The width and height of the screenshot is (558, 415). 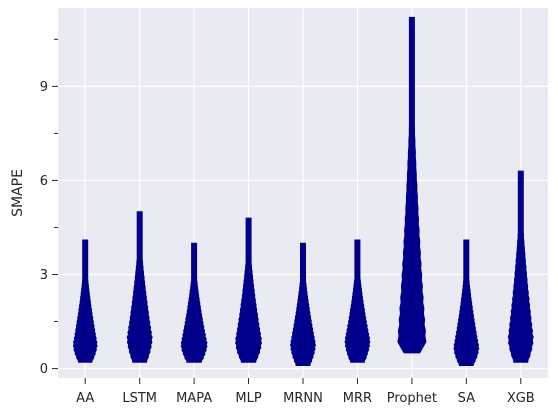 I want to click on x-tick-label: SA, so click(x=466, y=398).